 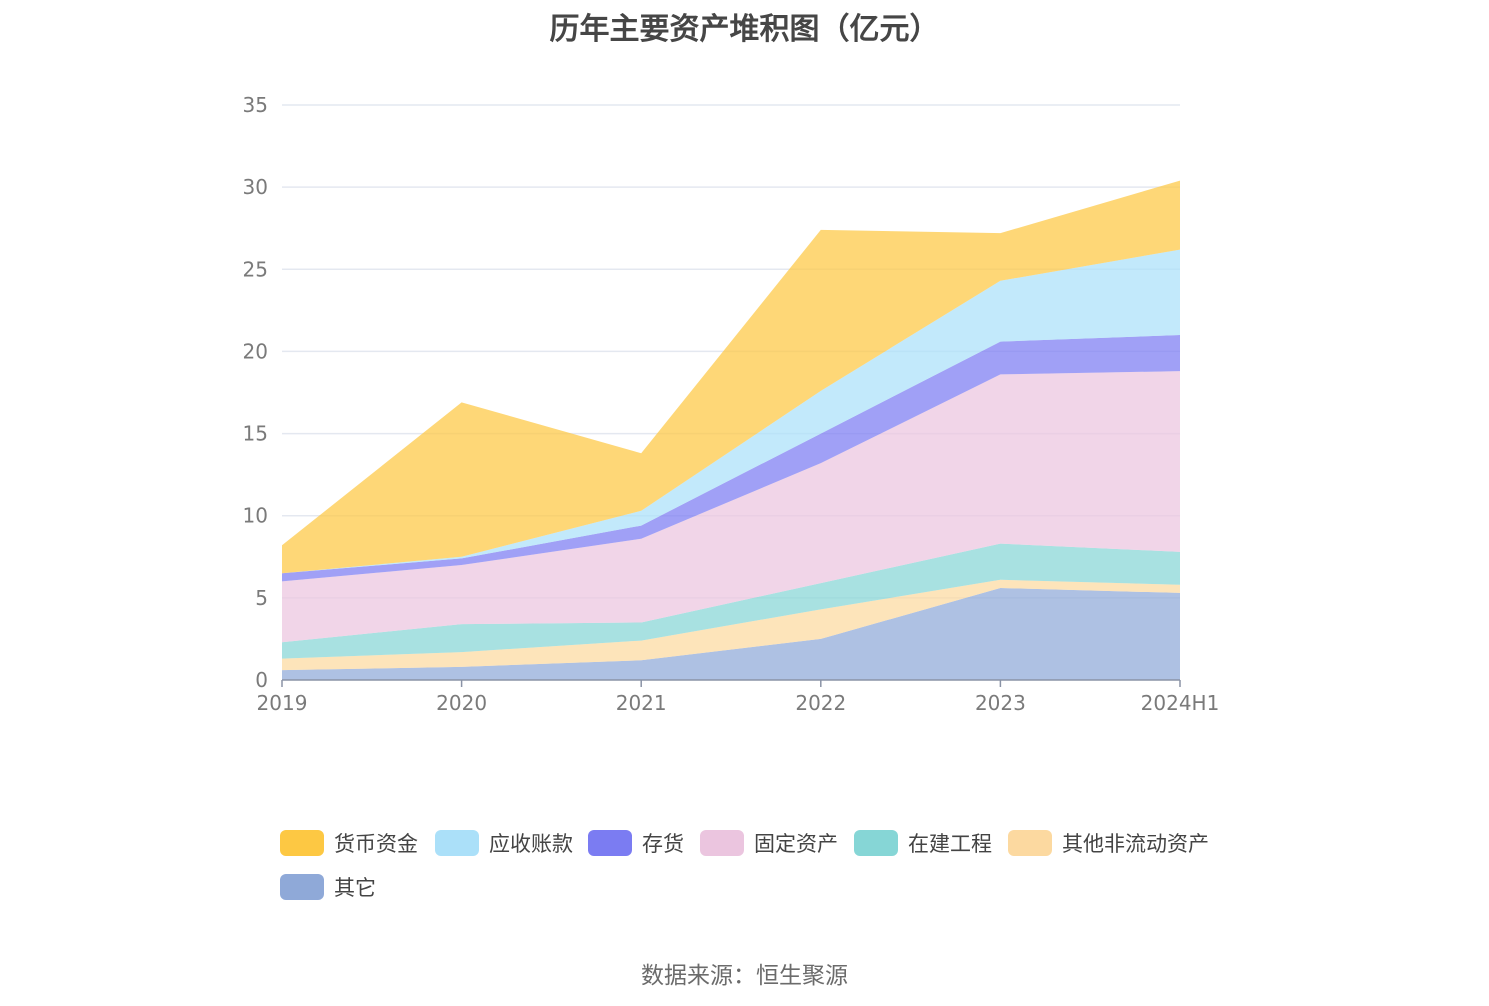 I want to click on legend-label: 应收账款, so click(x=531, y=844).